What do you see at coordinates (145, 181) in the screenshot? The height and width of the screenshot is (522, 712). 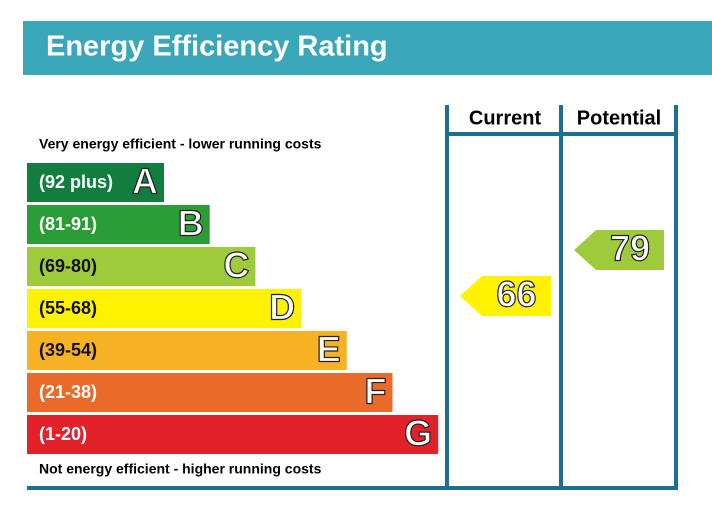 I see `band-letter: A` at bounding box center [145, 181].